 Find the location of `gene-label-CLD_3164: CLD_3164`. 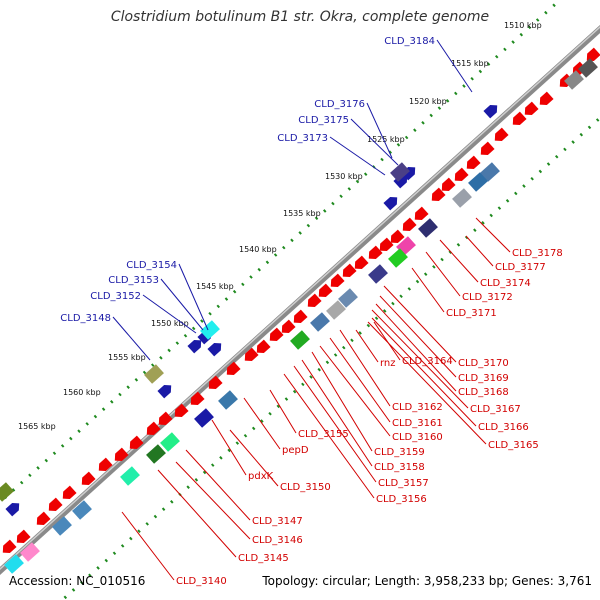

gene-label-CLD_3164: CLD_3164 is located at coordinates (413, 344).